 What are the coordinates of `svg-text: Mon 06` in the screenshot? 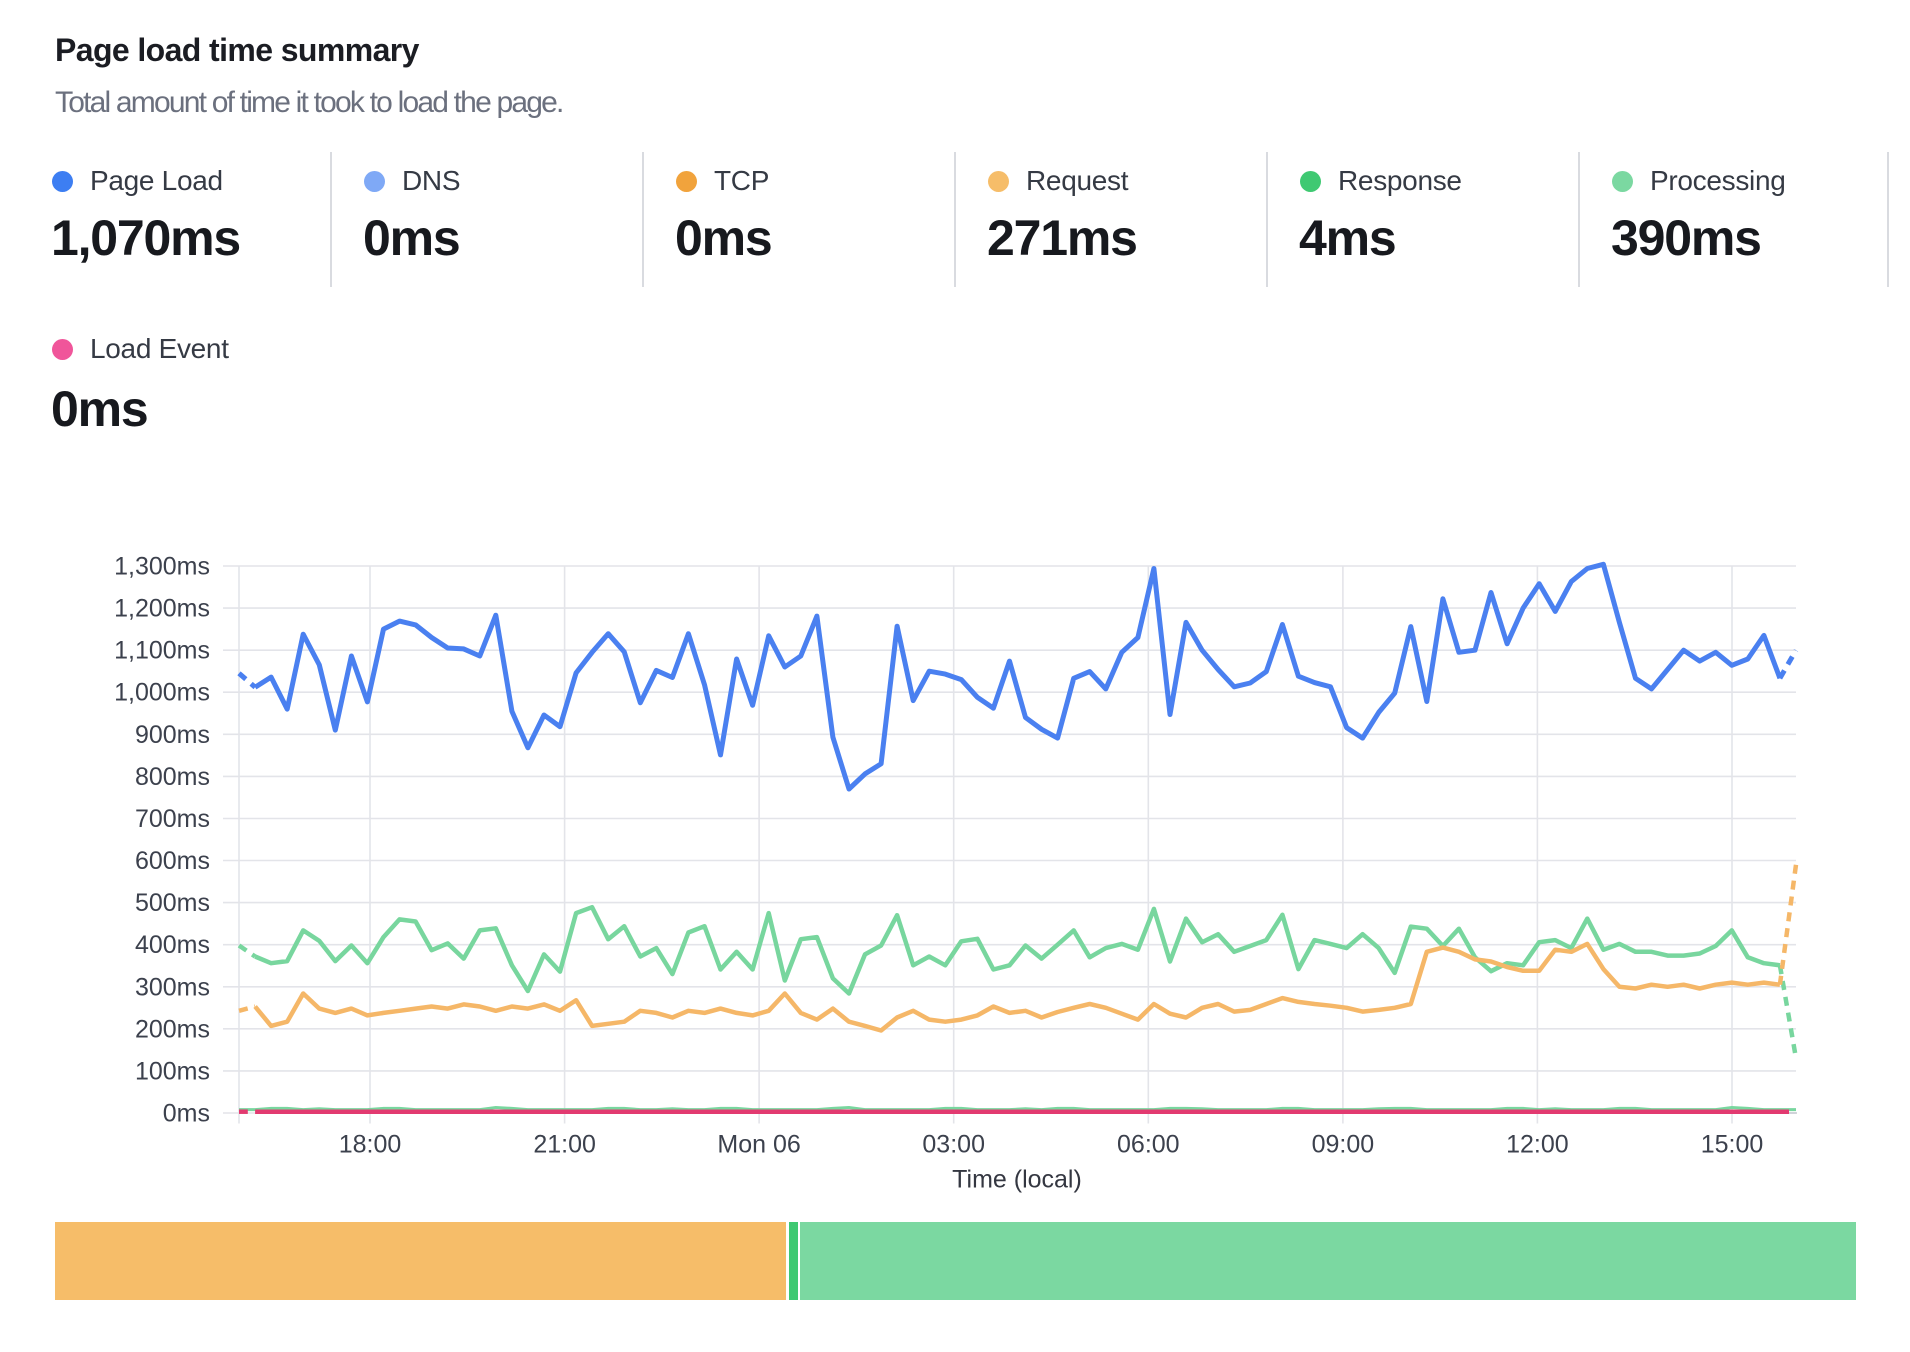 It's located at (758, 1145).